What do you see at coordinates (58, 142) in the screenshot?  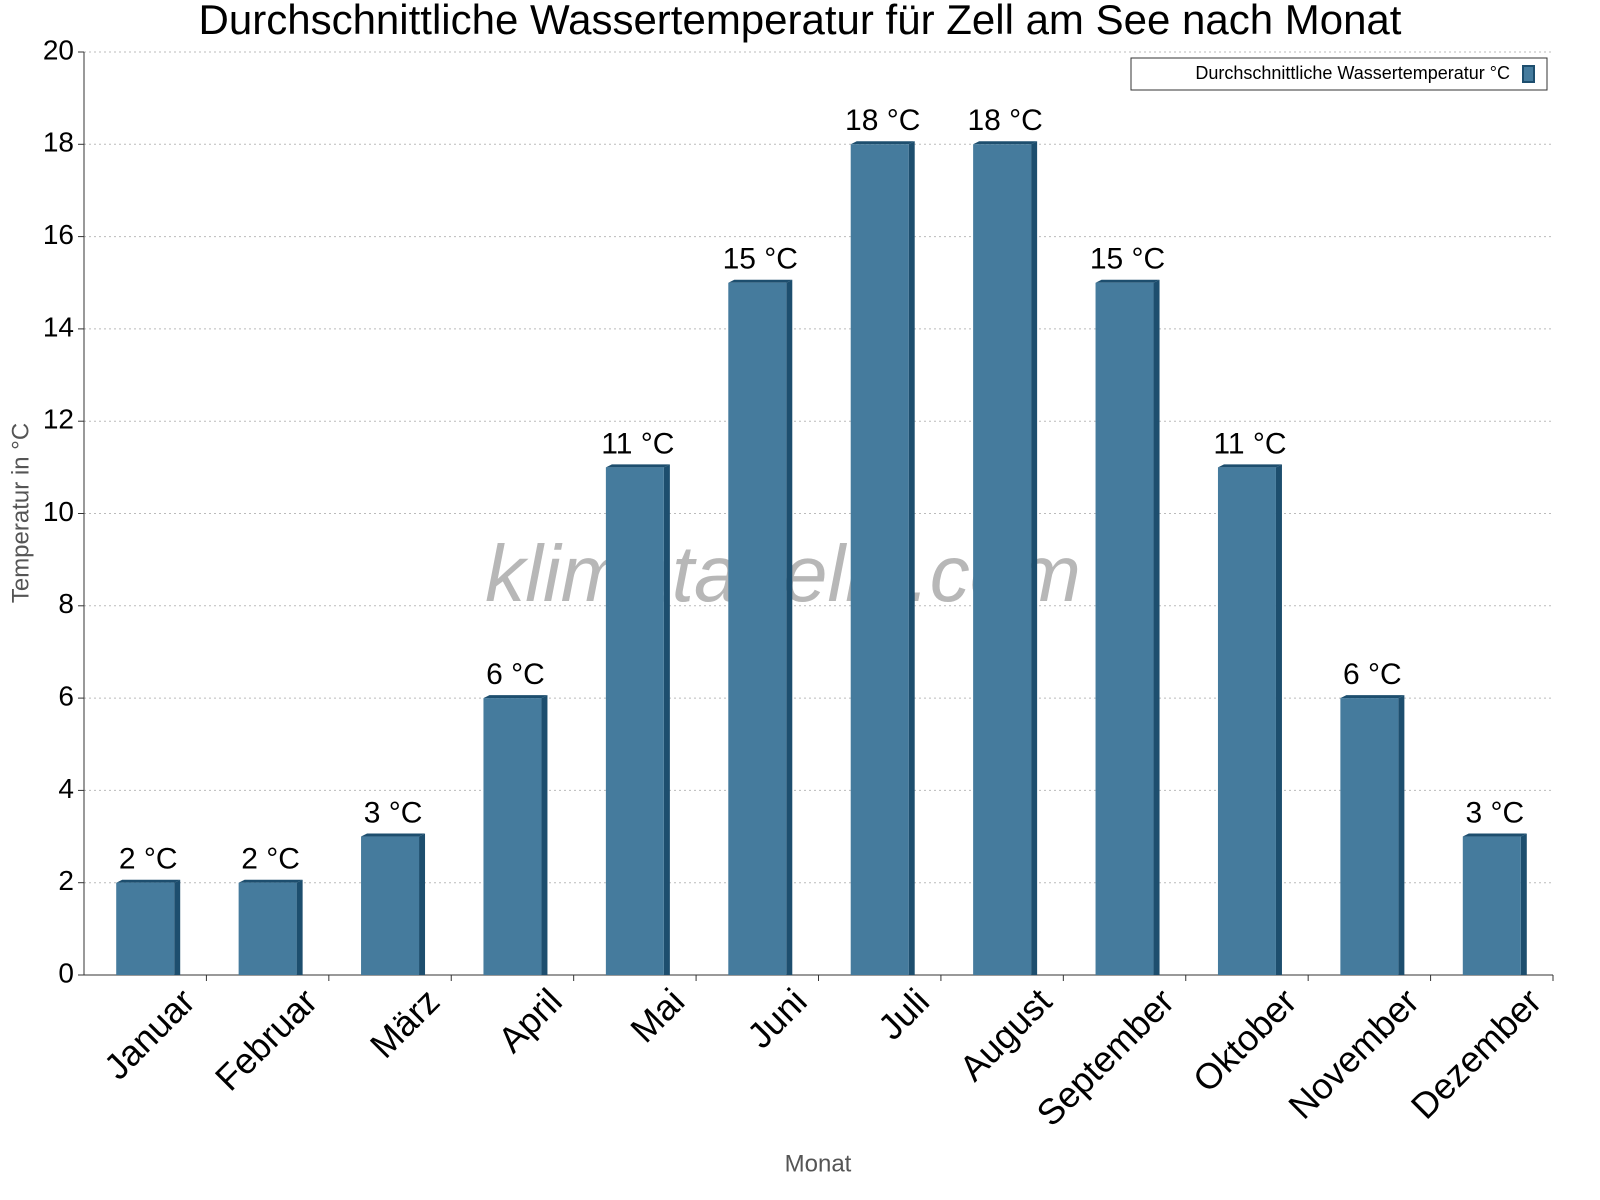 I see `y-tick-label: 18` at bounding box center [58, 142].